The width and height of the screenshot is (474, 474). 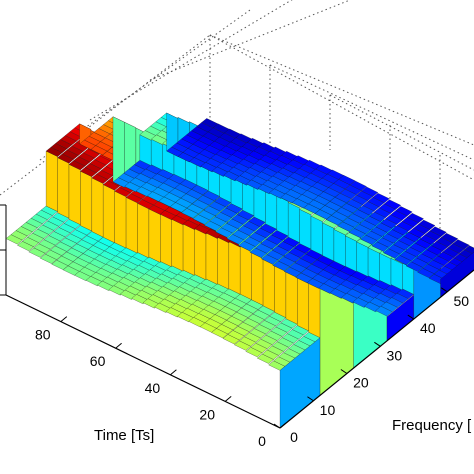 I want to click on front-wall, so click(x=457, y=274).